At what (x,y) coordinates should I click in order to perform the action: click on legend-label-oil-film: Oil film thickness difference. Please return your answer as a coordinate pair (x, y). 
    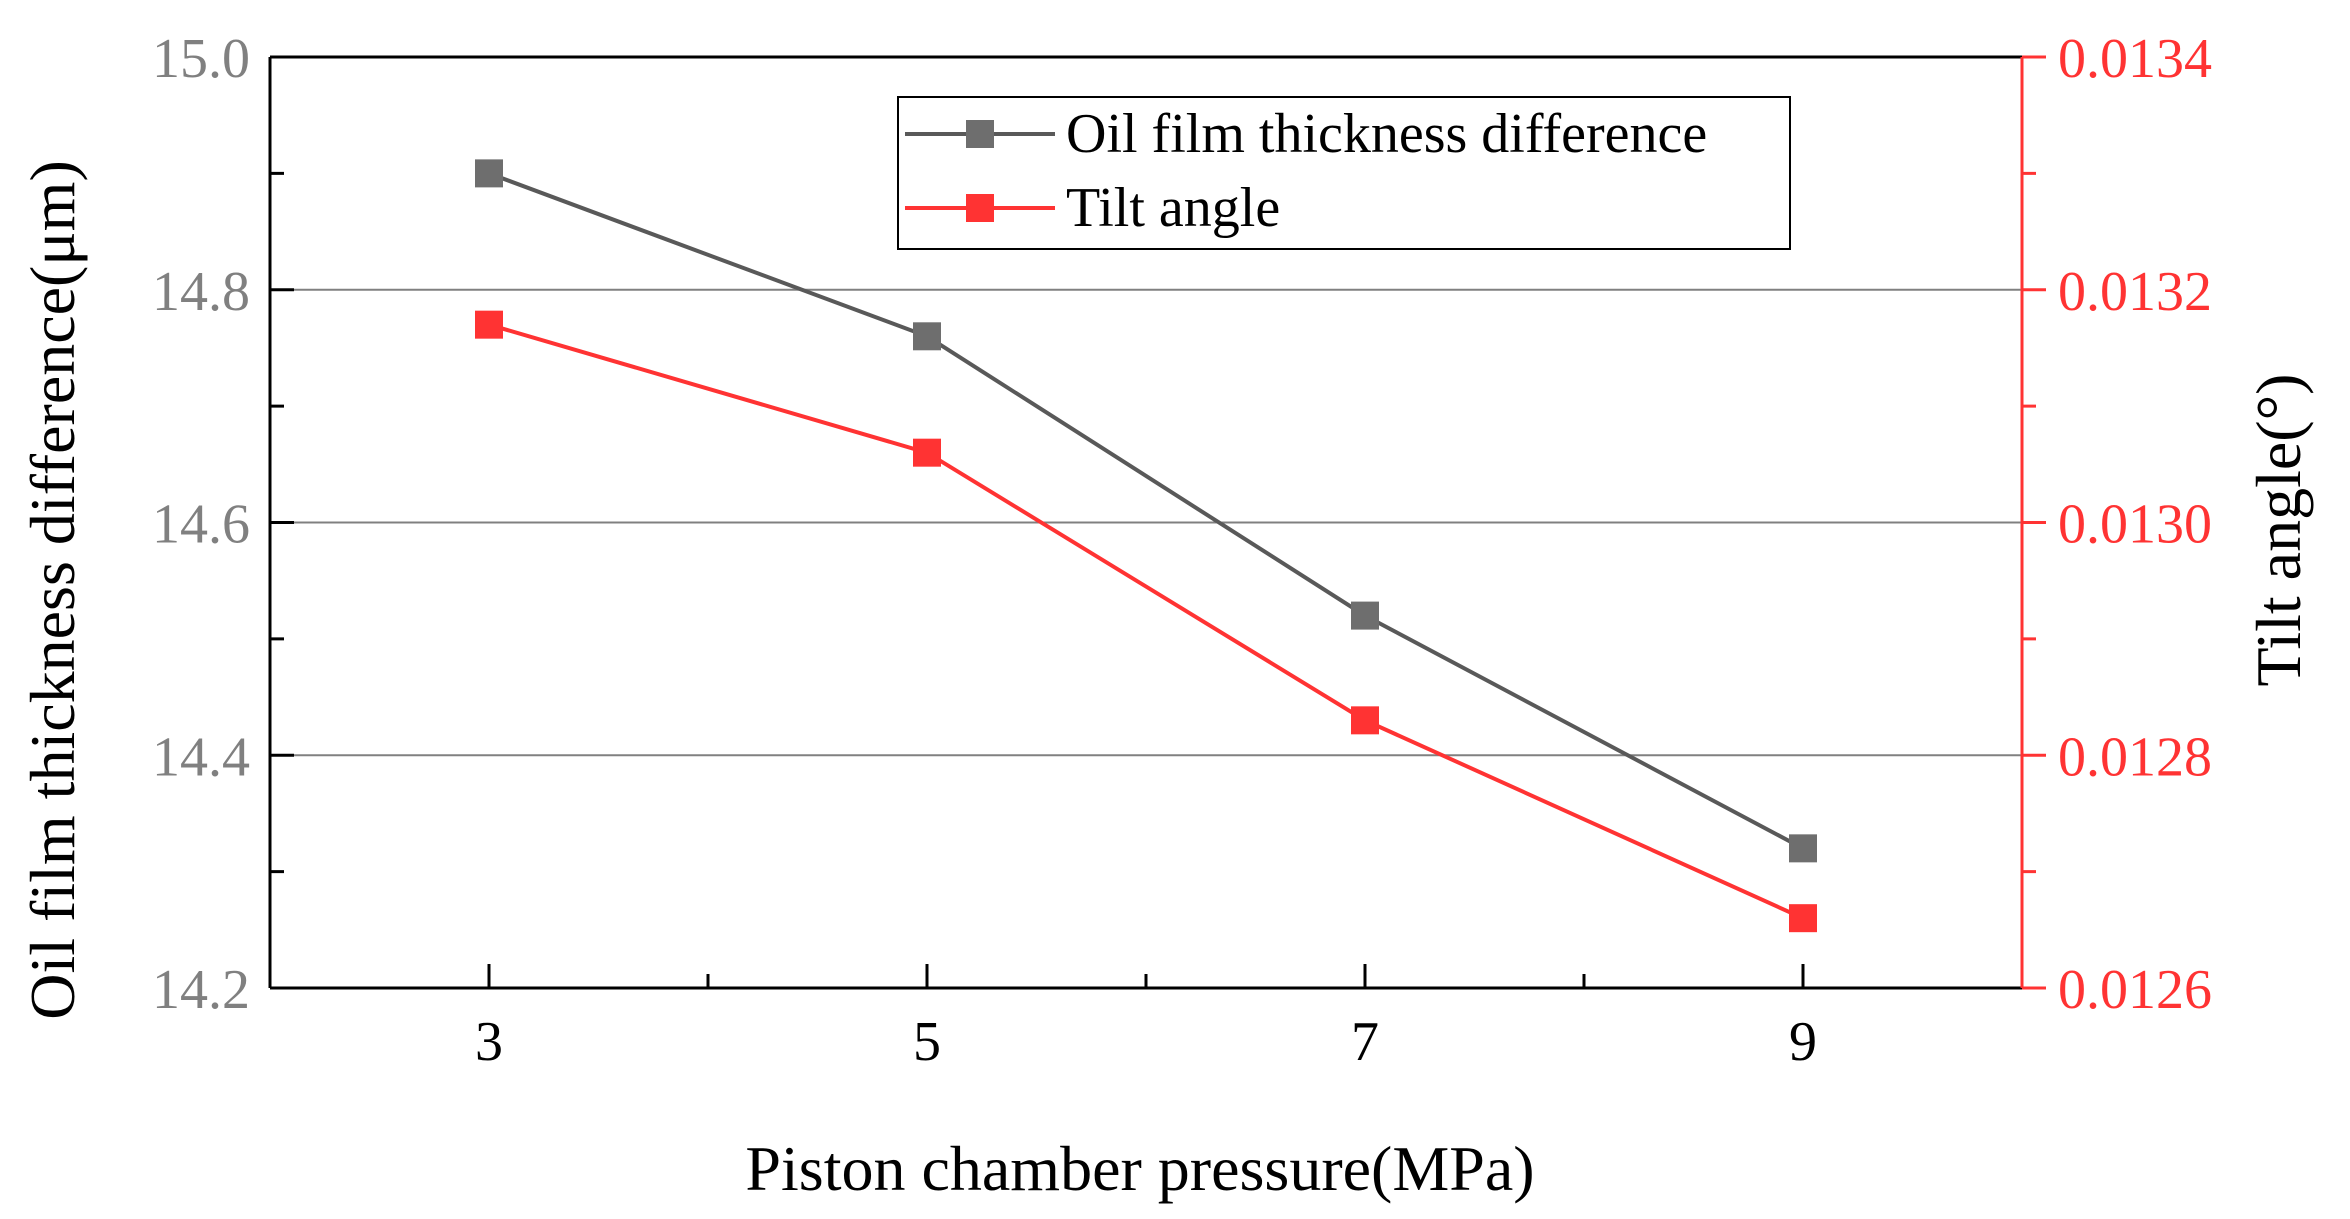
    Looking at the image, I should click on (1386, 134).